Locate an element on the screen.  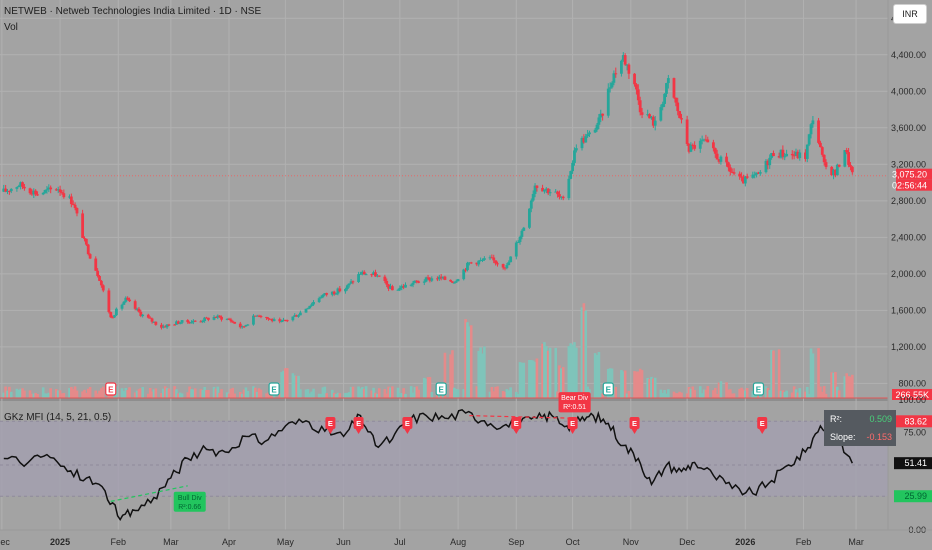
pane-separator is located at coordinates (444, 399).